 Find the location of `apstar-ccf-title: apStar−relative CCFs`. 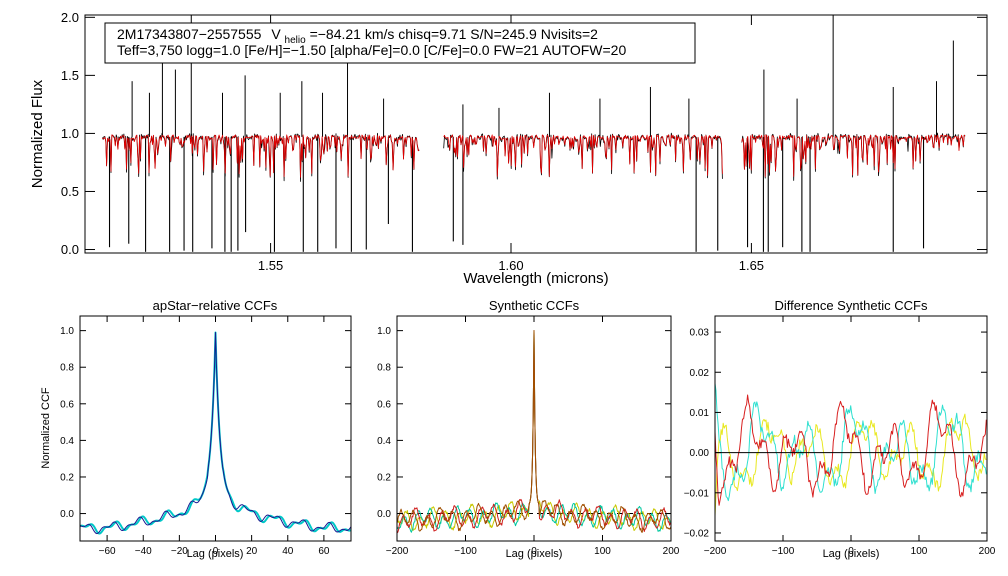

apstar-ccf-title: apStar−relative CCFs is located at coordinates (215, 305).